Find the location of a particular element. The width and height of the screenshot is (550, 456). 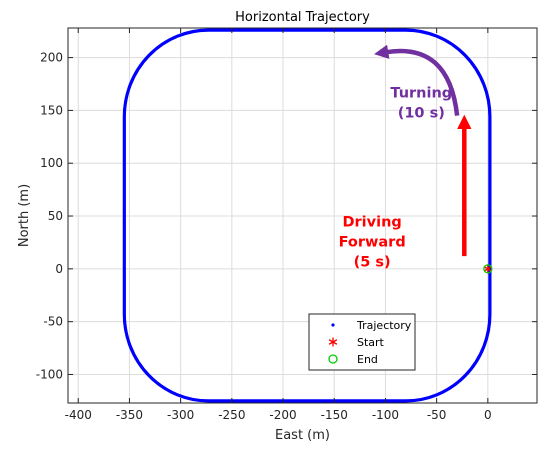

x-tick-label: -400 is located at coordinates (78, 415).